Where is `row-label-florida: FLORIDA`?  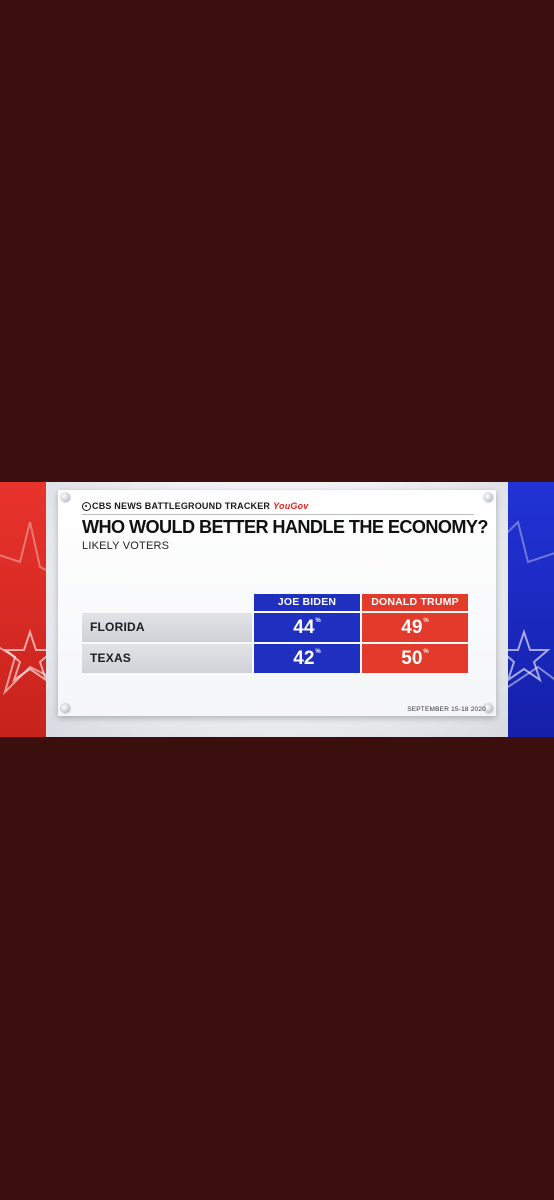
row-label-florida: FLORIDA is located at coordinates (167, 627).